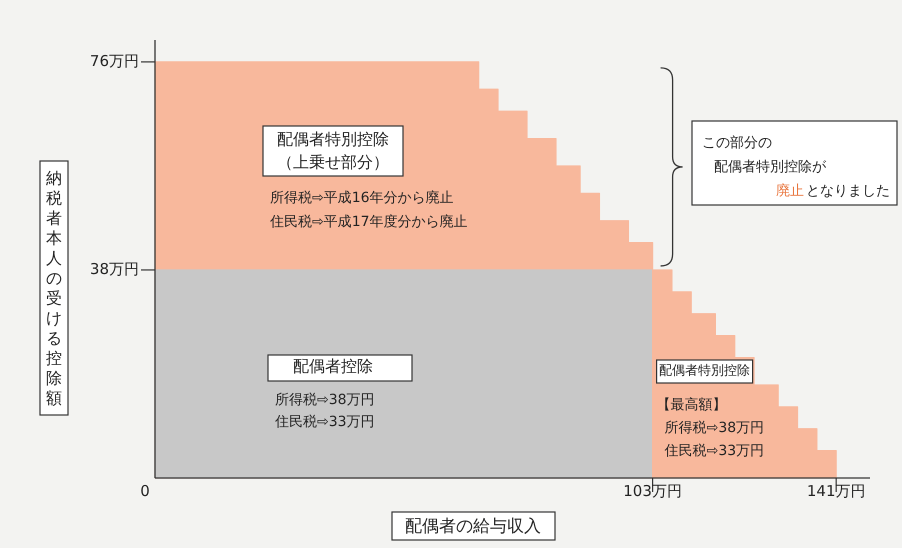 The width and height of the screenshot is (902, 548). I want to click on annotation: 配偶者控除, so click(333, 366).